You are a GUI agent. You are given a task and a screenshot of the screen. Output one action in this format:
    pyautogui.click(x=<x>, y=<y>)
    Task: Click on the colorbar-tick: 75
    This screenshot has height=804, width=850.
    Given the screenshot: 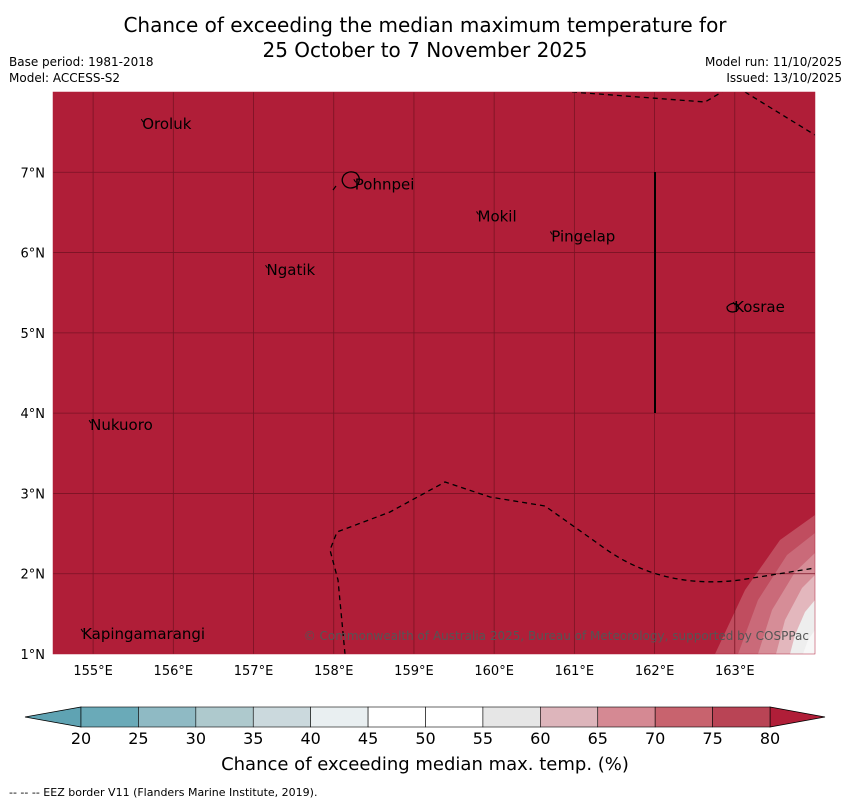 What is the action you would take?
    pyautogui.click(x=712, y=738)
    